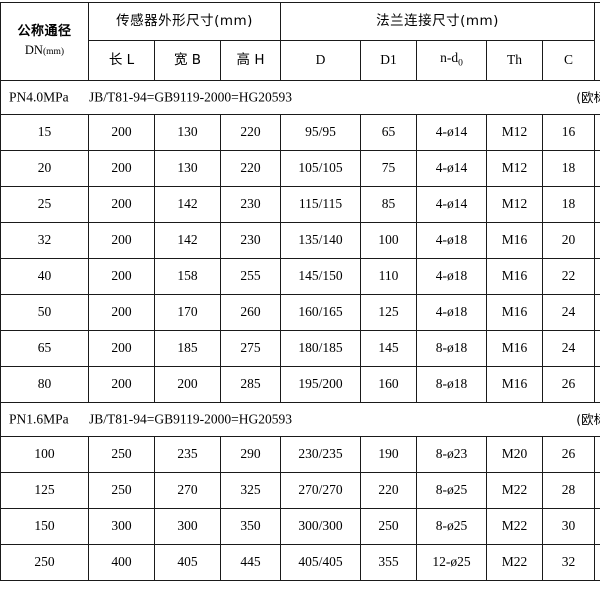 The height and width of the screenshot is (592, 600). Describe the element at coordinates (389, 169) in the screenshot. I see `cell-d1: 75` at that location.